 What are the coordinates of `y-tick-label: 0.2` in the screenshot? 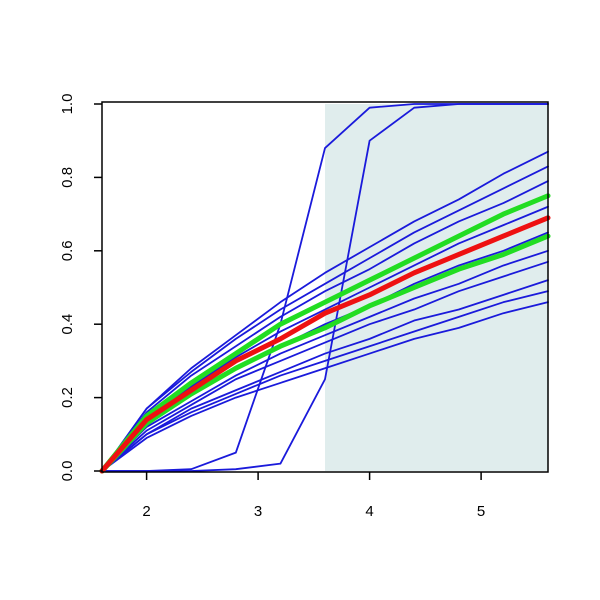 It's located at (67, 397).